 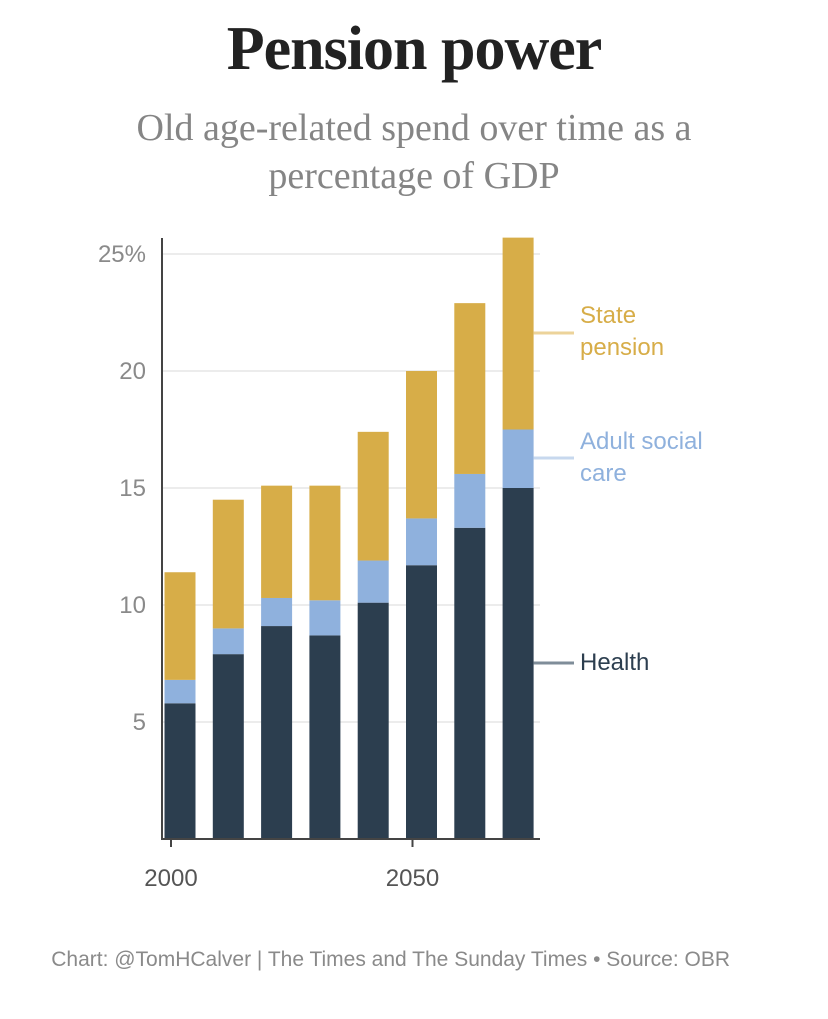 What do you see at coordinates (170, 878) in the screenshot?
I see `x-tick-label-2000: 2000` at bounding box center [170, 878].